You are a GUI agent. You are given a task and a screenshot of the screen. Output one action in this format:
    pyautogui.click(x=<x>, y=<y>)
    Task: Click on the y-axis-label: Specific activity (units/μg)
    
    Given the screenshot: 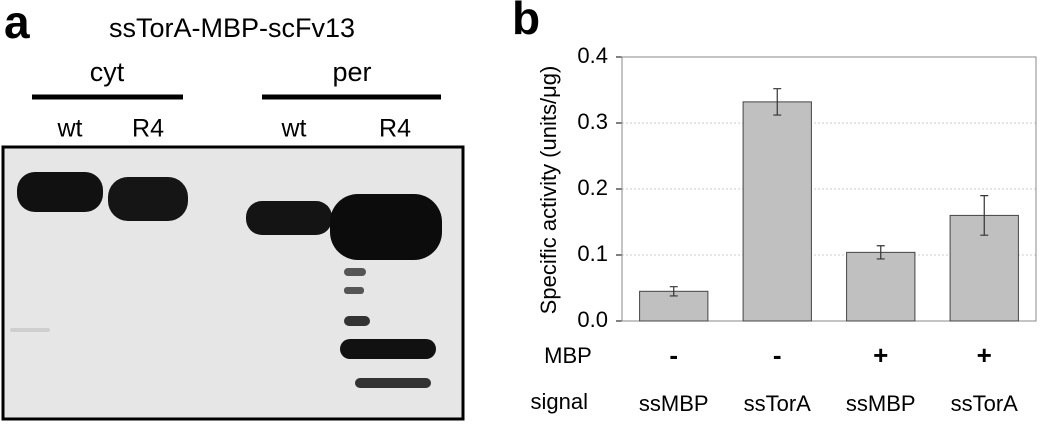 What is the action you would take?
    pyautogui.click(x=548, y=190)
    